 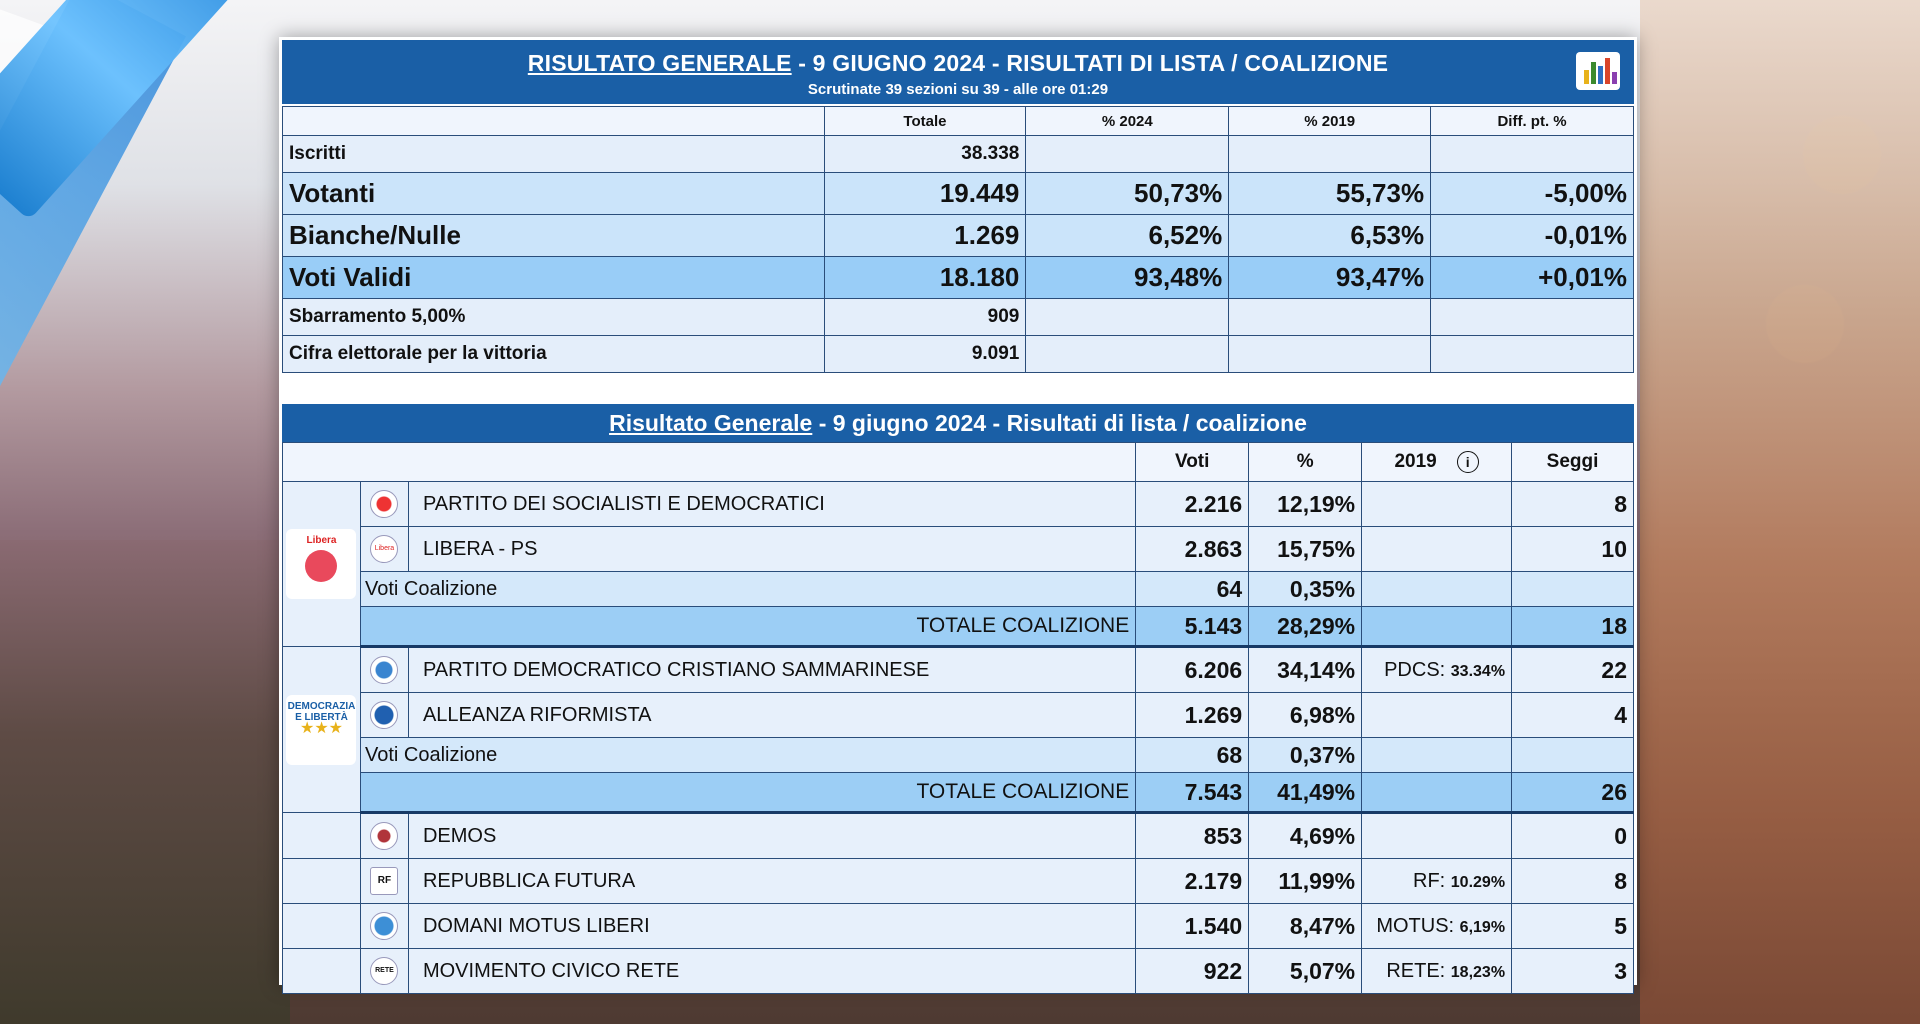 What do you see at coordinates (145, 782) in the screenshot?
I see `background-hills` at bounding box center [145, 782].